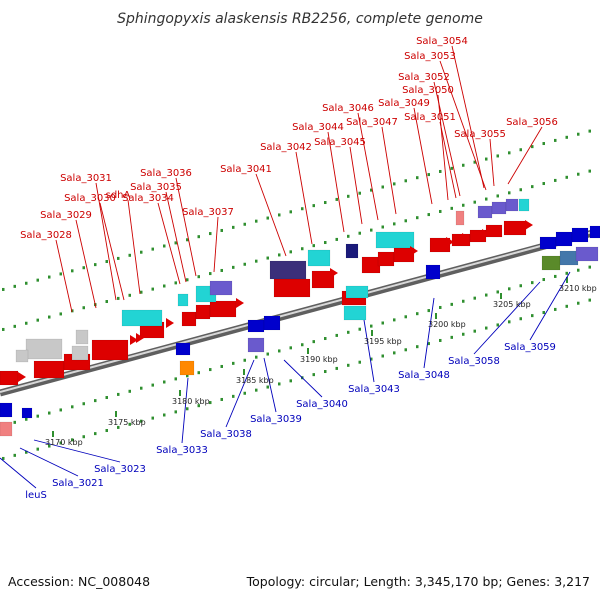 Image resolution: width=600 pixels, height=600 pixels. What do you see at coordinates (208, 212) in the screenshot?
I see `forward-gene-label: Sala_3037` at bounding box center [208, 212].